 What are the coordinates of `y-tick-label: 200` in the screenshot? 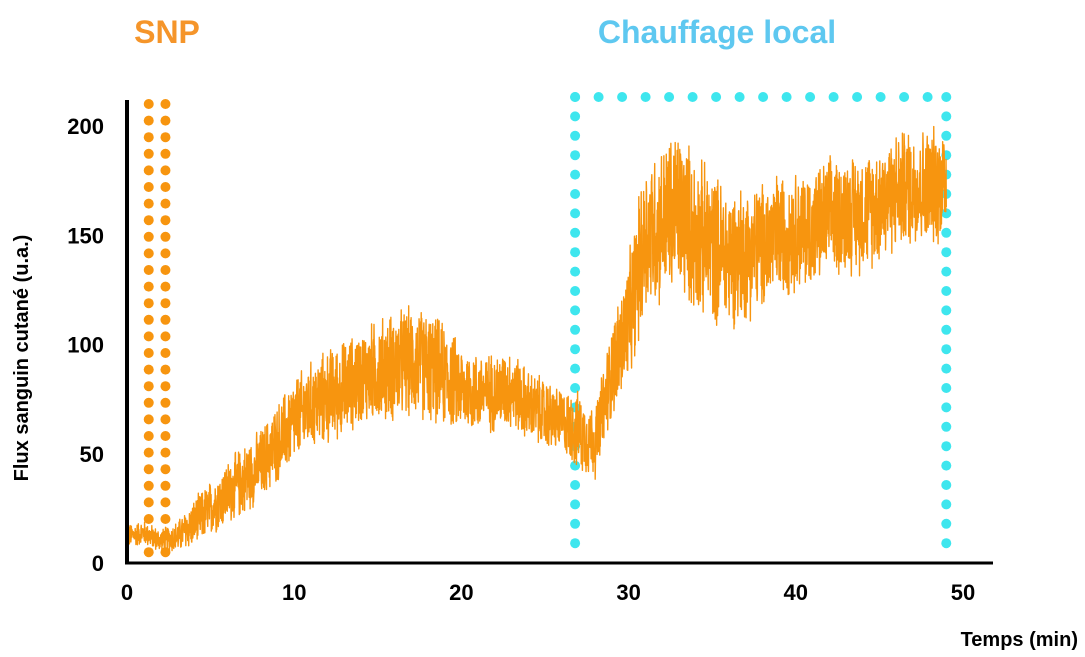 It's located at (85, 126).